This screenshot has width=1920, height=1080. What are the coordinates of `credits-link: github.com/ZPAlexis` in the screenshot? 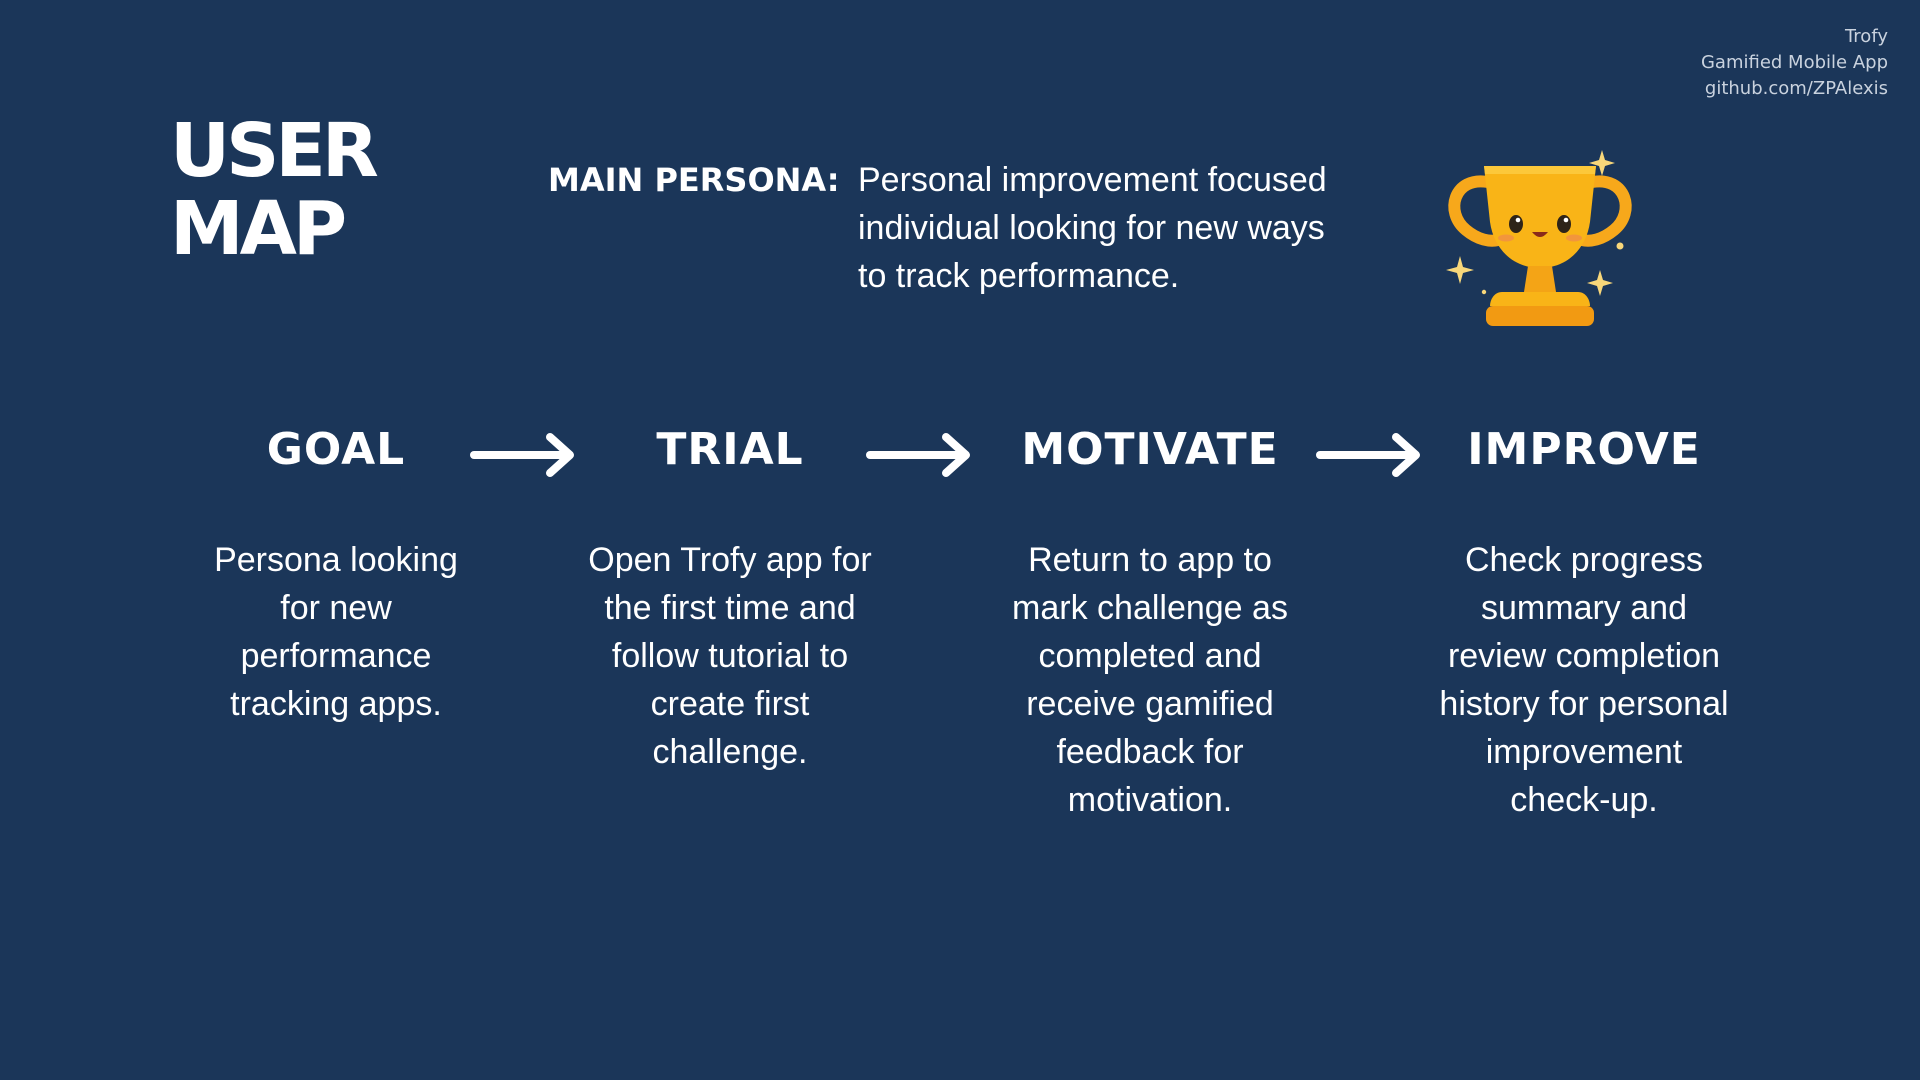 It's located at (1796, 88).